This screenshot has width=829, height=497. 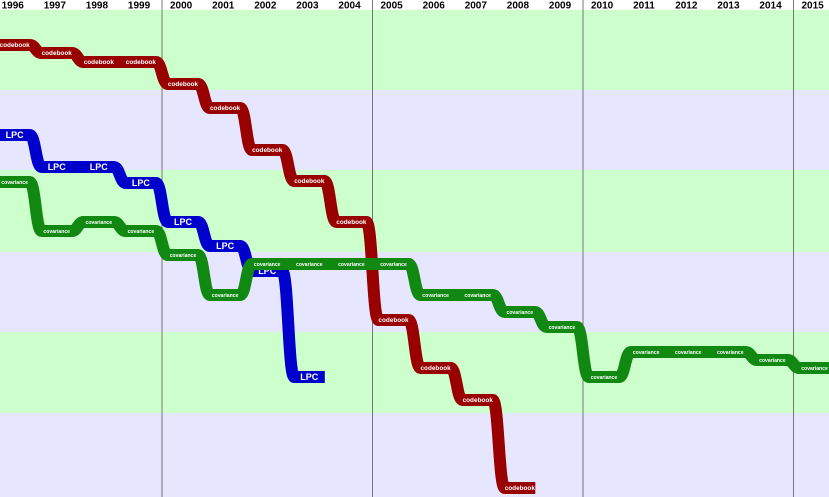 I want to click on x-tick-label: 2012, so click(x=686, y=6).